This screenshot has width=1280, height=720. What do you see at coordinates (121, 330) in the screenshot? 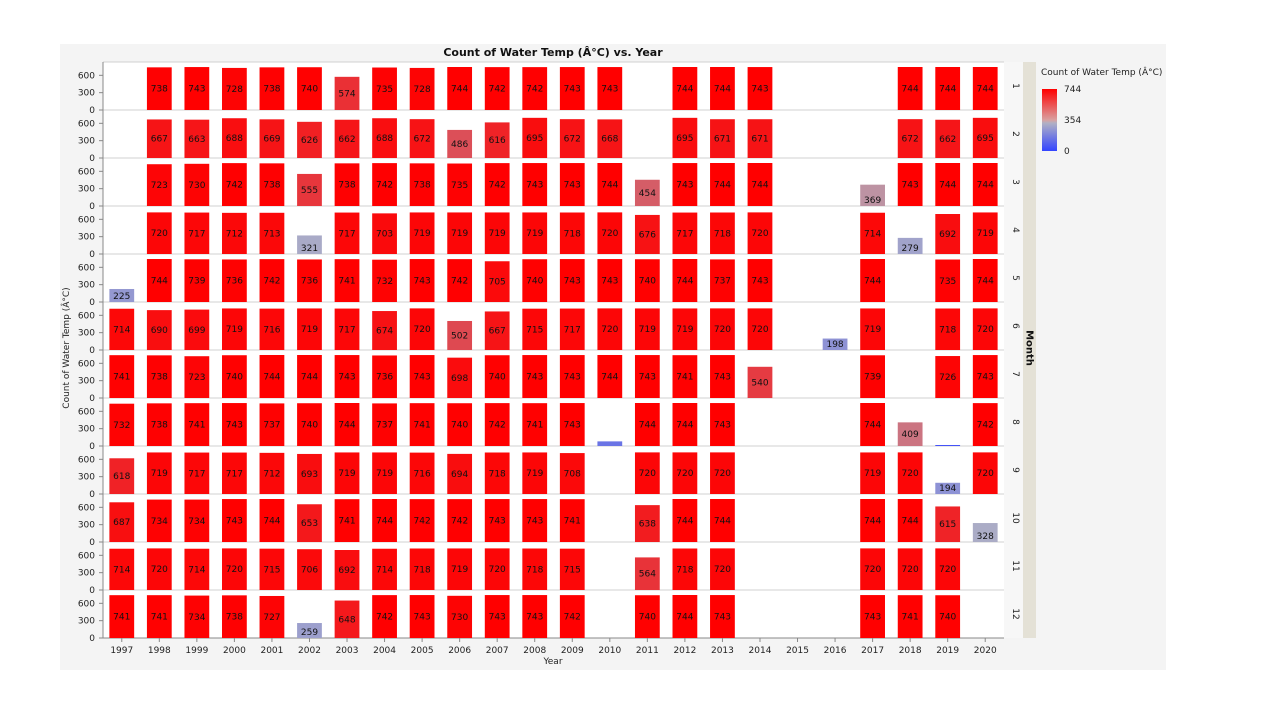
I see `data-label: 714` at bounding box center [121, 330].